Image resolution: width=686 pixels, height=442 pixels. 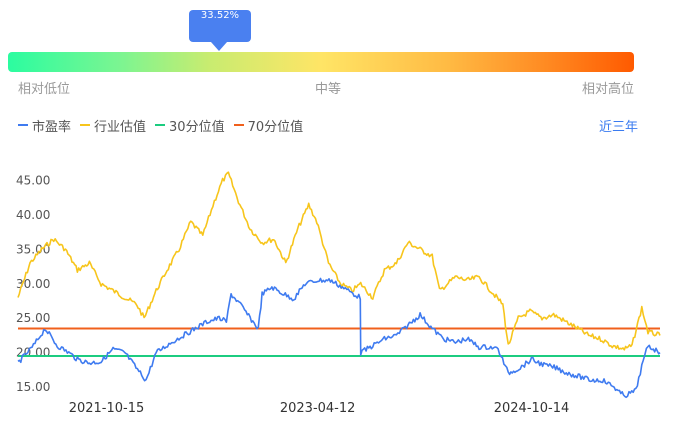 I want to click on percentile-bubble: 33.52%, so click(x=220, y=30).